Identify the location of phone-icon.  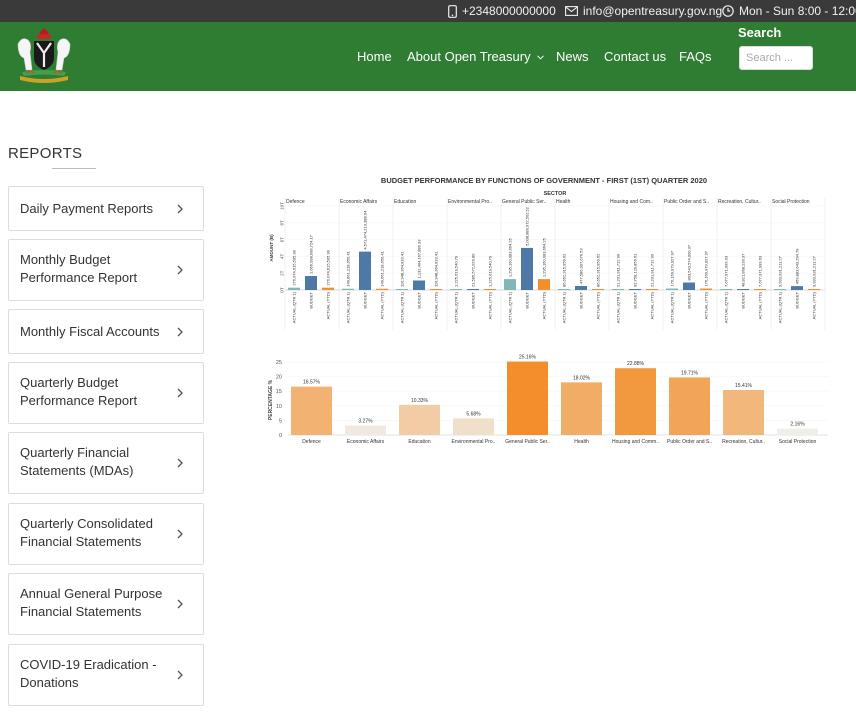
(452, 11).